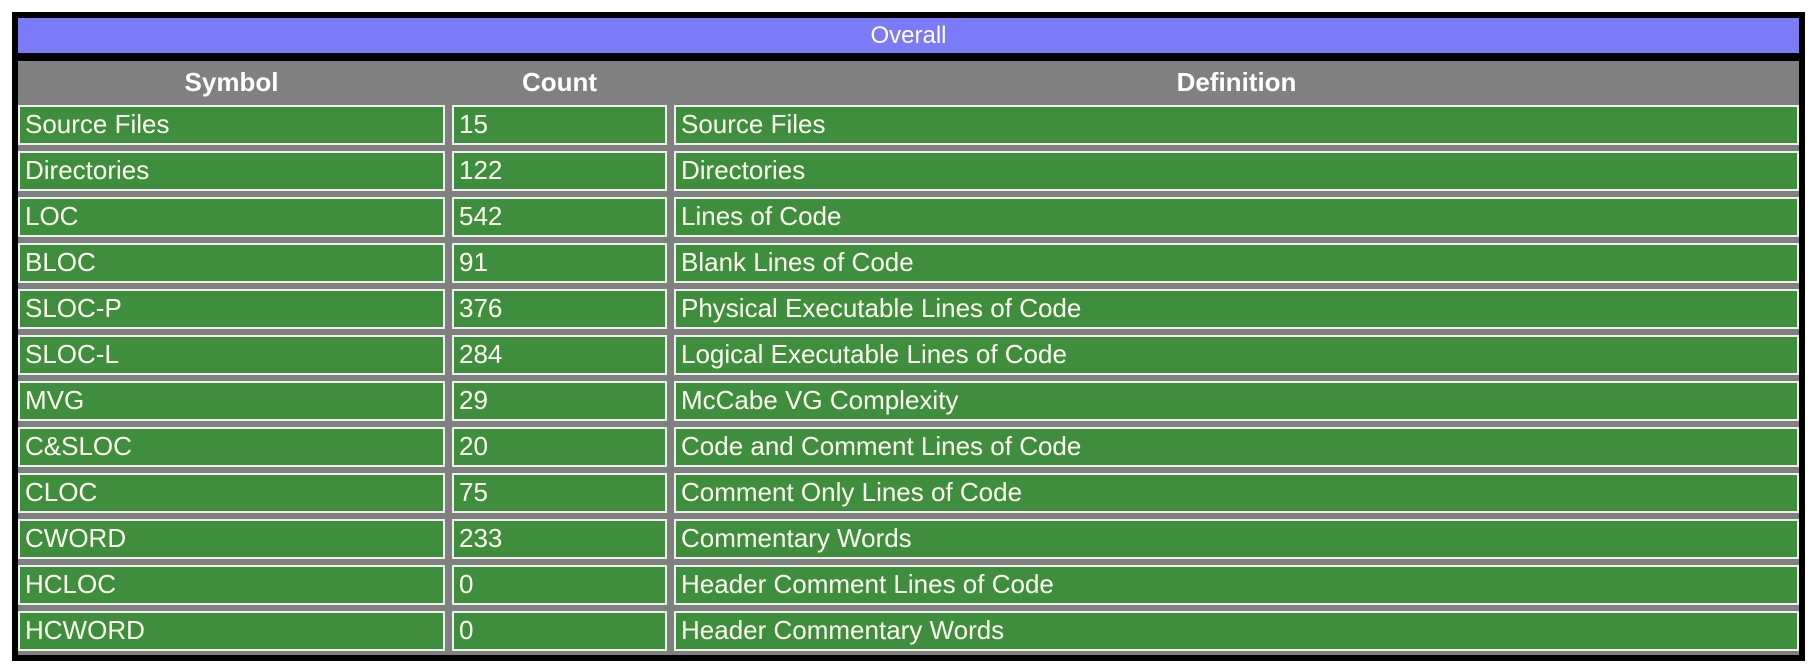 The height and width of the screenshot is (672, 1817). Describe the element at coordinates (908, 39) in the screenshot. I see `table-title: Overall` at that location.